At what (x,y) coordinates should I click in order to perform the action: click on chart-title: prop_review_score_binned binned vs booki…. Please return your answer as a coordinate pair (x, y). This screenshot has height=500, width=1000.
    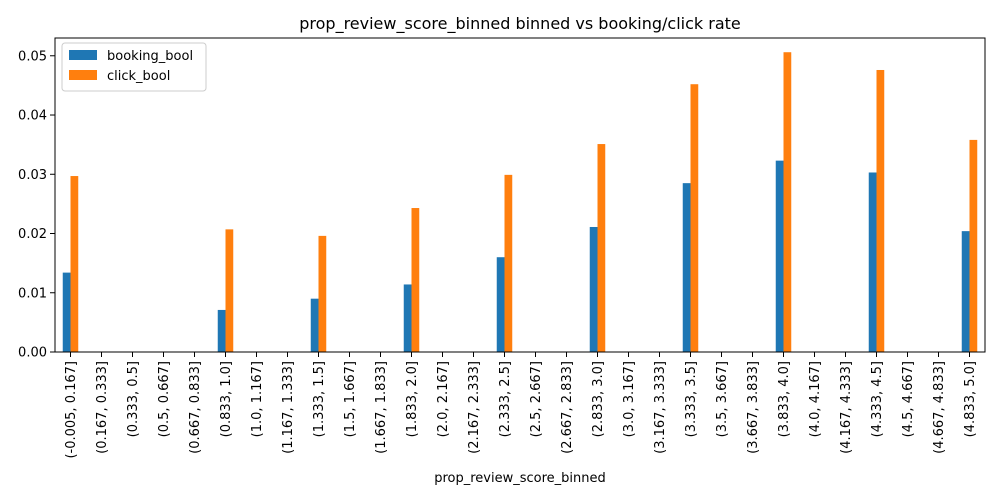
    Looking at the image, I should click on (520, 24).